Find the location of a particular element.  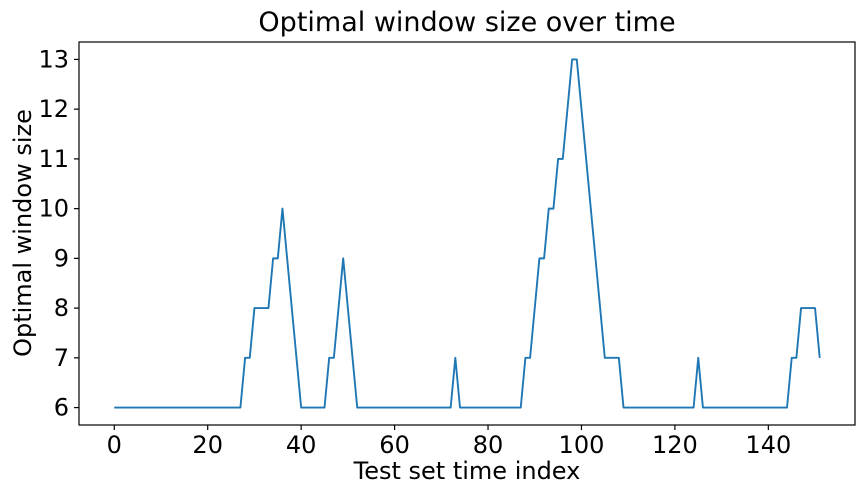

x-tick-label: 0 is located at coordinates (114, 445).